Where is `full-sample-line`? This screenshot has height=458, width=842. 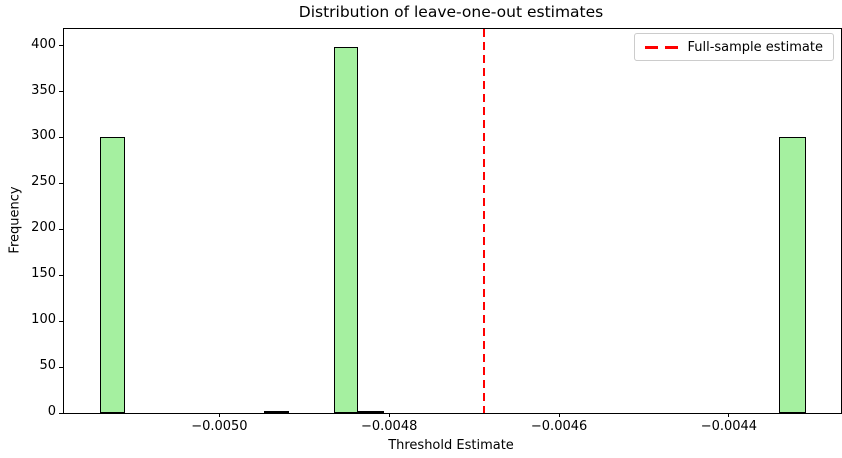 full-sample-line is located at coordinates (484, 221).